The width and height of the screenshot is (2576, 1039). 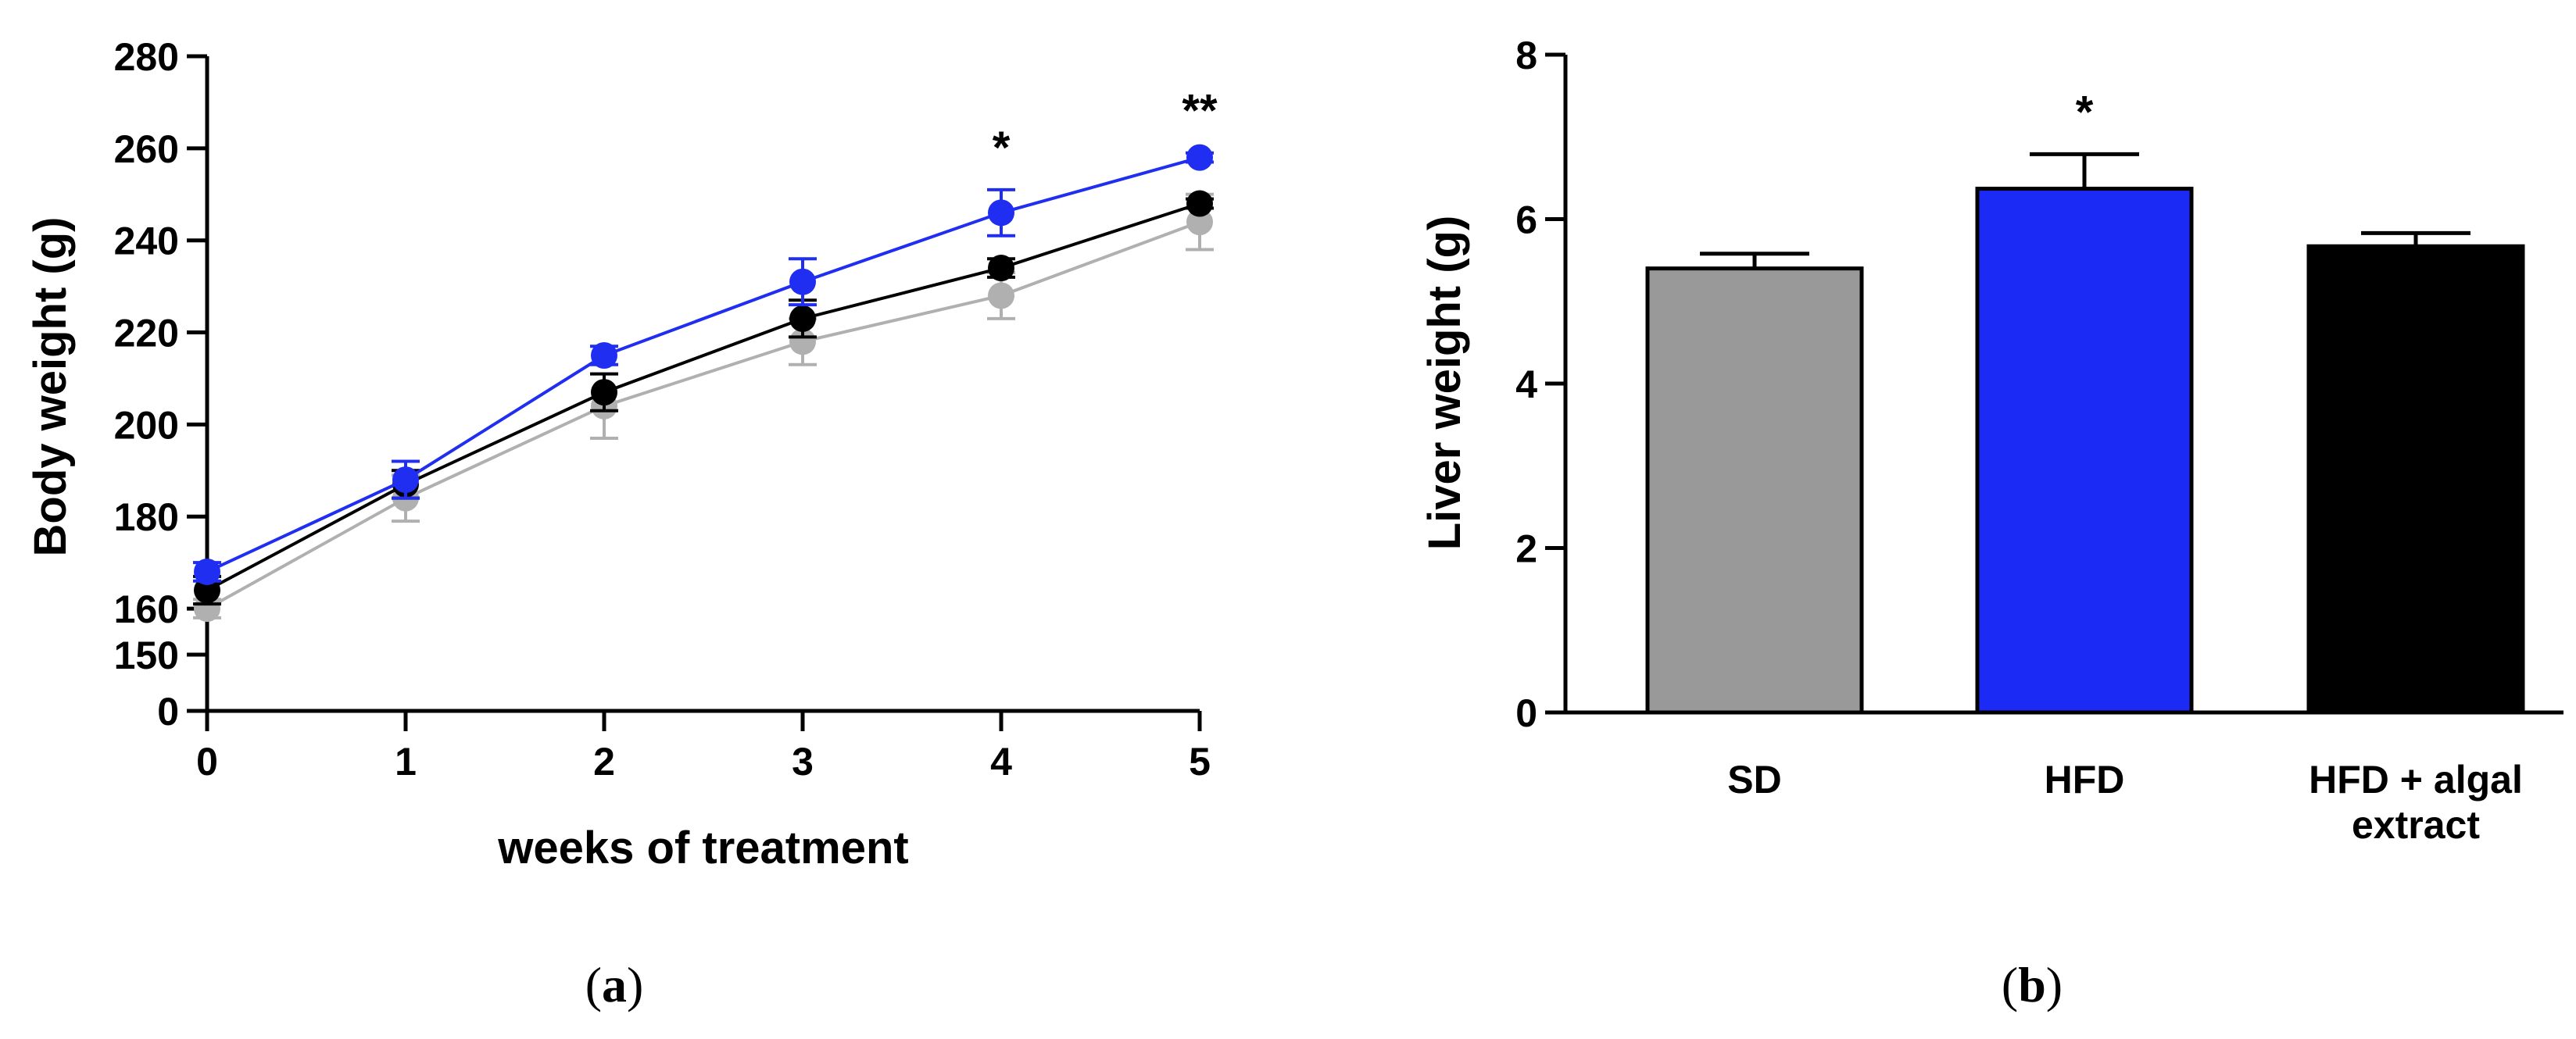 What do you see at coordinates (2416, 802) in the screenshot?
I see `category-label: HFD + algal extract` at bounding box center [2416, 802].